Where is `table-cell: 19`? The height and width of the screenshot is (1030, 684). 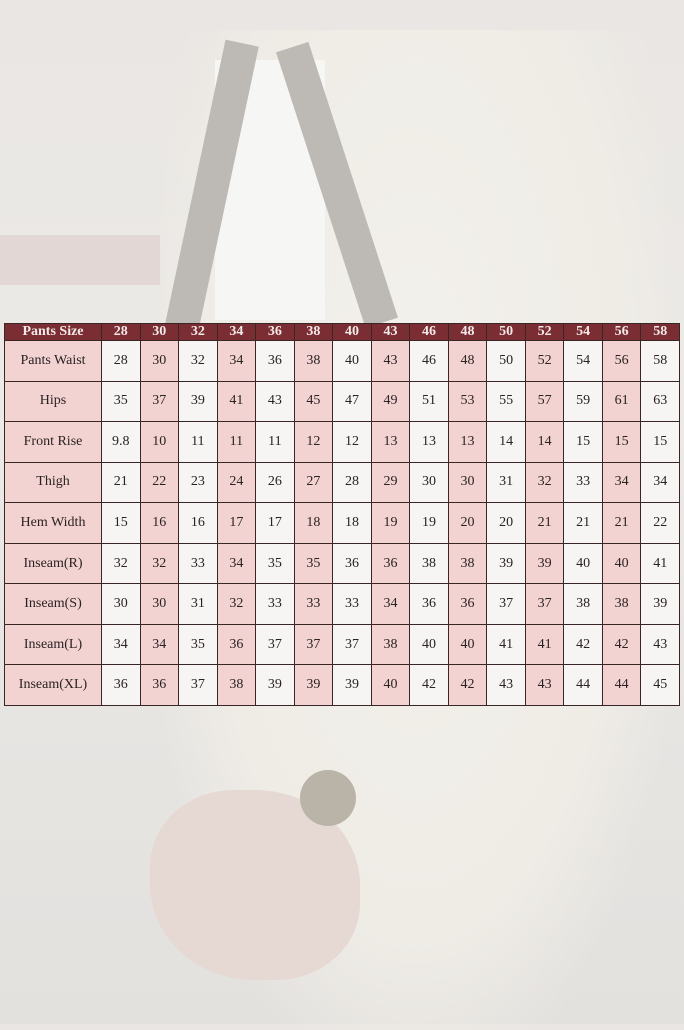
table-cell: 19 is located at coordinates (429, 523).